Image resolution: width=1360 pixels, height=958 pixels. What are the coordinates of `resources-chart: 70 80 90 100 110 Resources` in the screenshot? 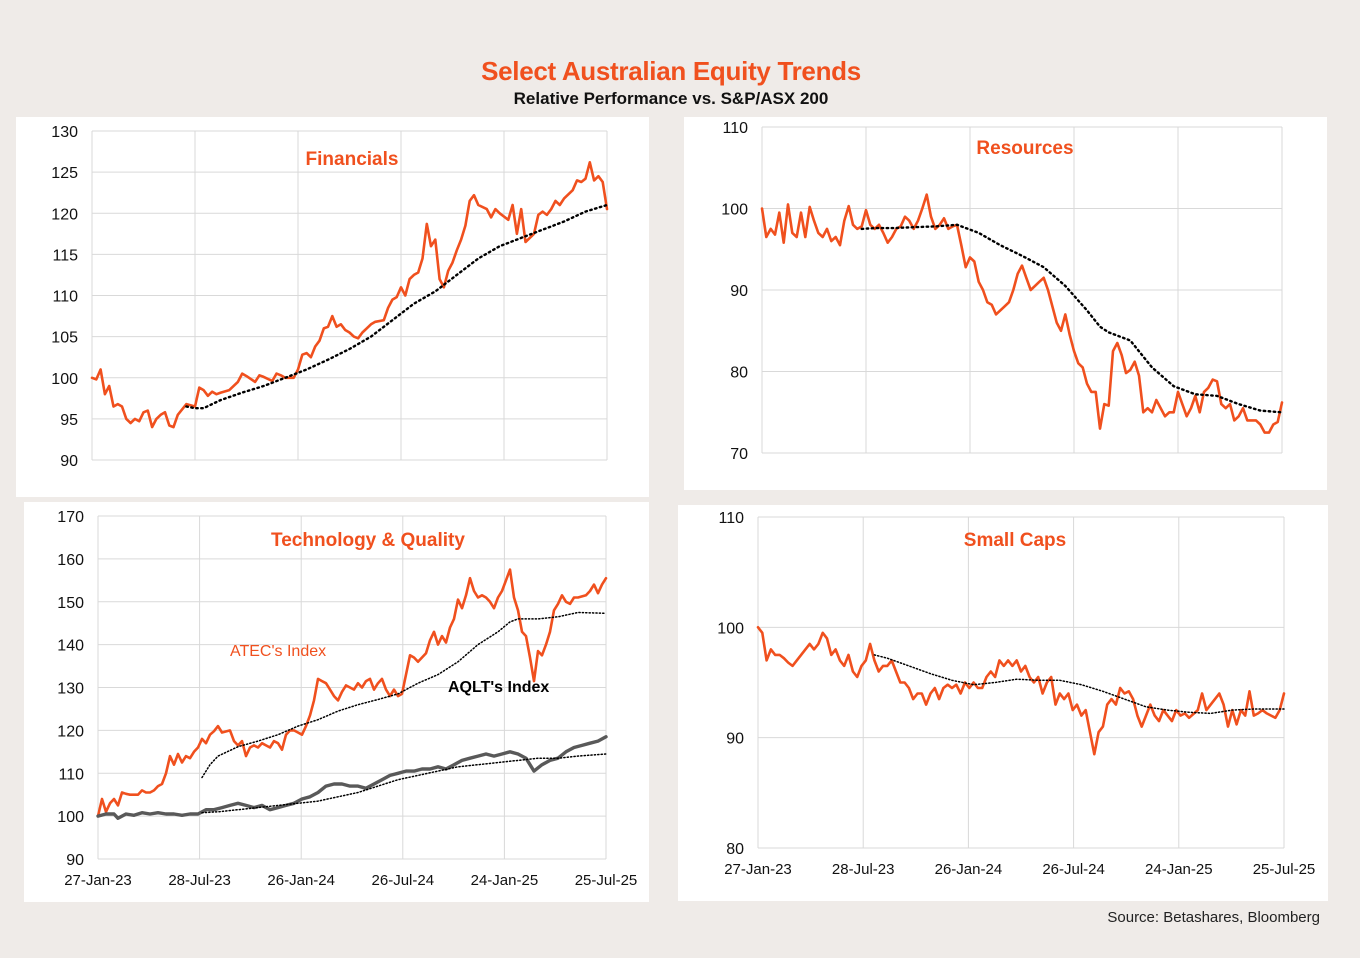 It's located at (1002, 291).